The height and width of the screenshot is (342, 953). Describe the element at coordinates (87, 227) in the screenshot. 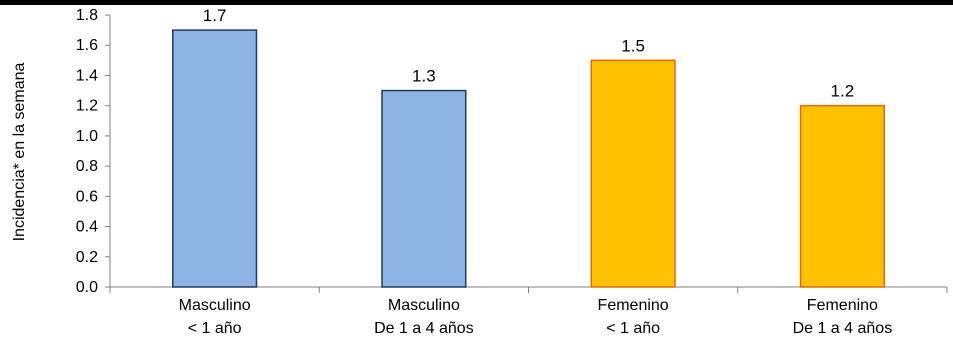

I see `y-tick-label: 0.4` at that location.